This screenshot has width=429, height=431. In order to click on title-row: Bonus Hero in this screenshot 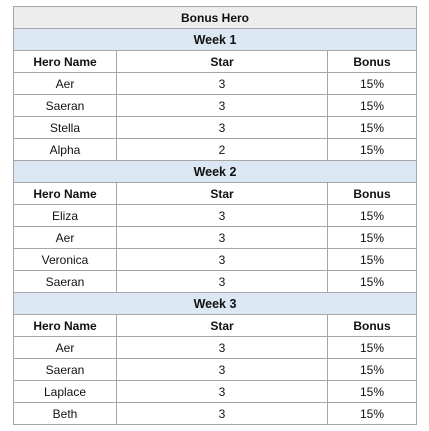, I will do `click(215, 17)`.